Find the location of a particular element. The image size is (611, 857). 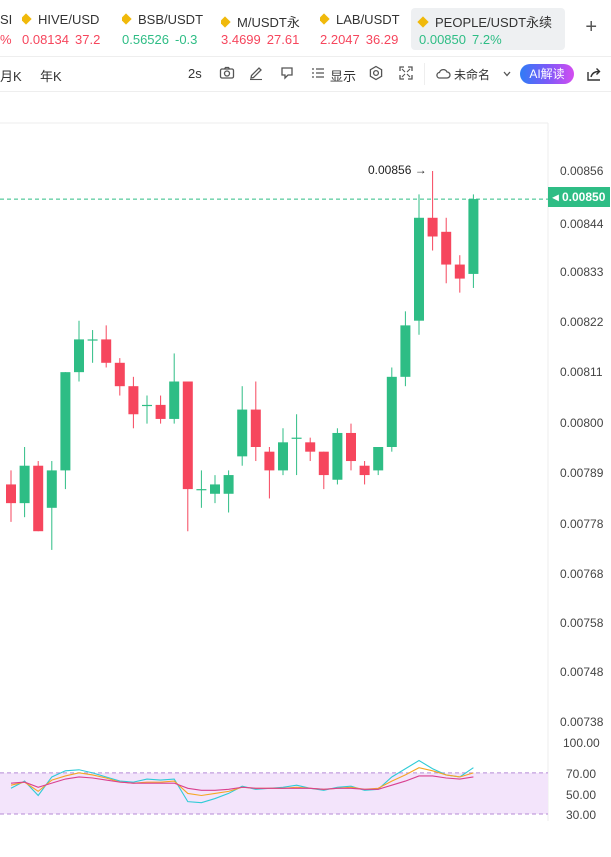

ticker-tab: LAB/USDT 2.2047 36.29 is located at coordinates (360, 29).